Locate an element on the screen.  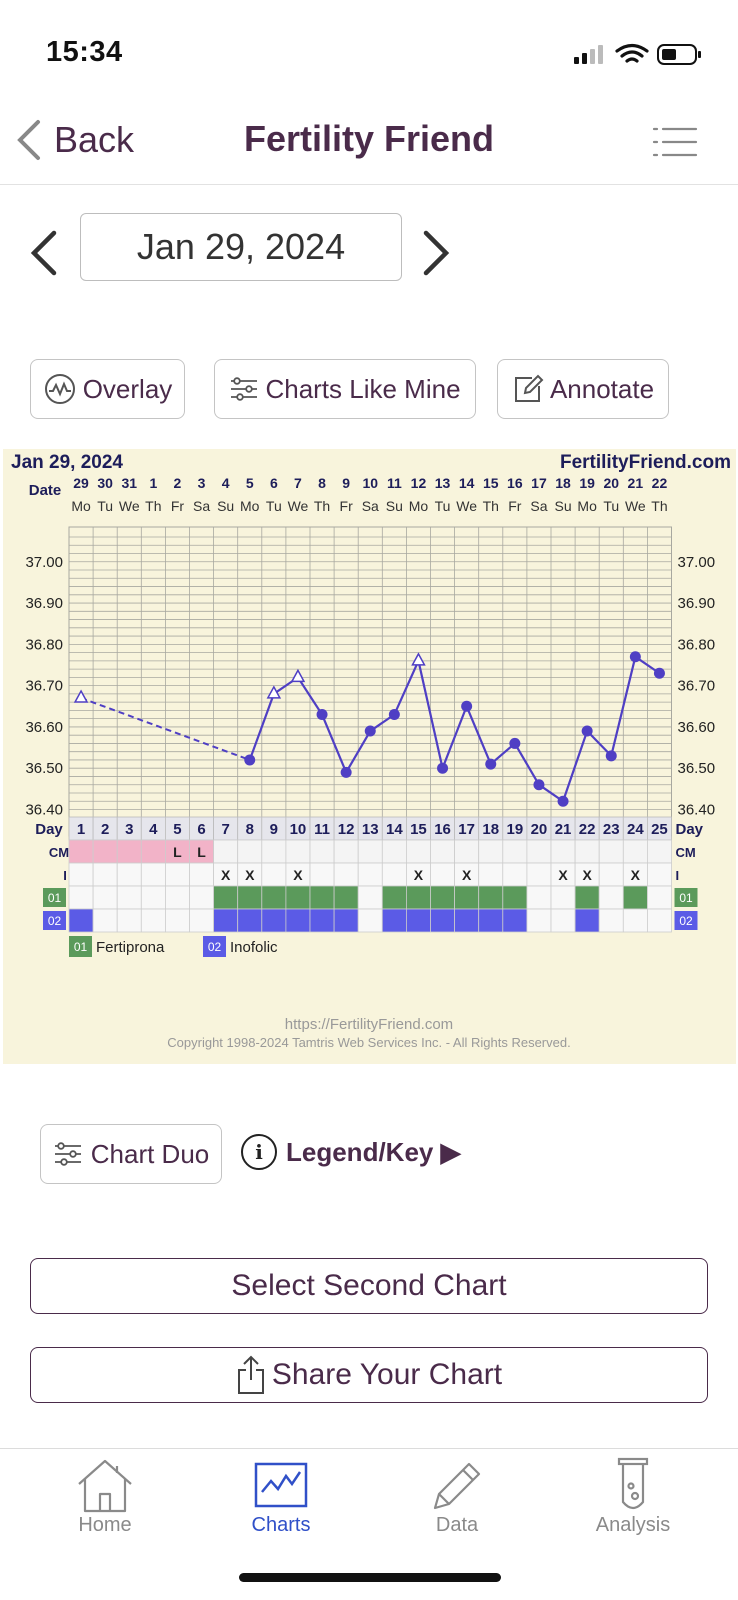
status-icons is located at coordinates (637, 54).